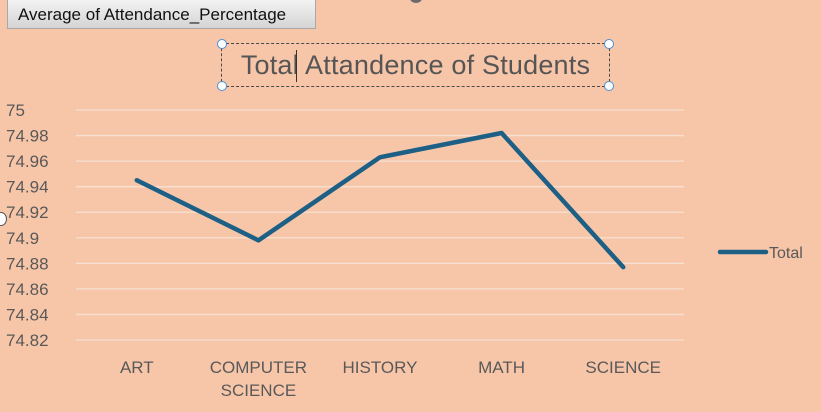 The width and height of the screenshot is (821, 412). Describe the element at coordinates (27, 136) in the screenshot. I see `y-tick-label: 74.98` at that location.